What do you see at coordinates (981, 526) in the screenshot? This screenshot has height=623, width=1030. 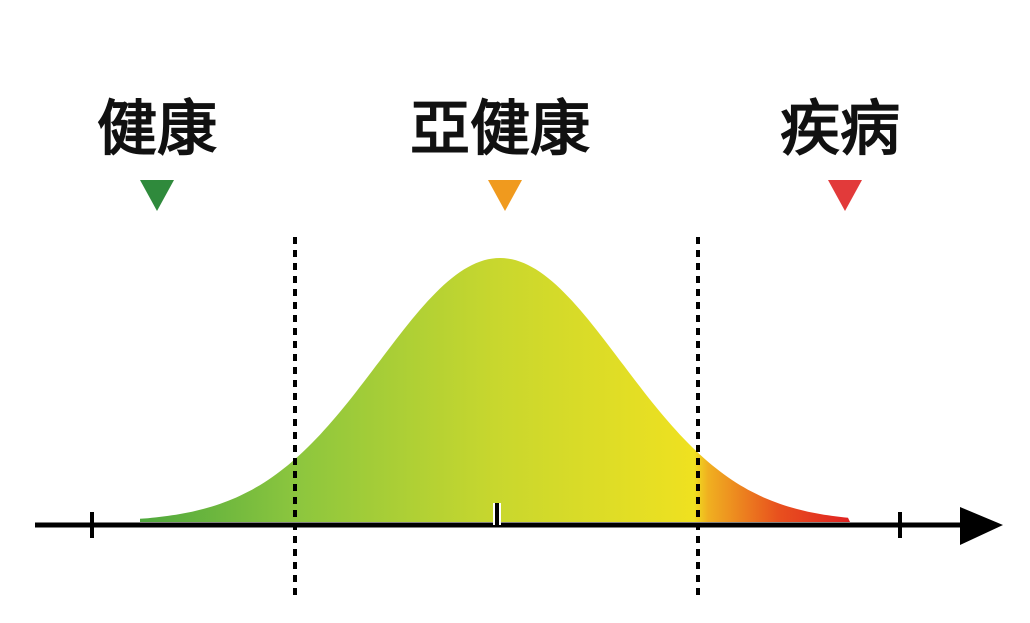 I see `axis-arrow` at bounding box center [981, 526].